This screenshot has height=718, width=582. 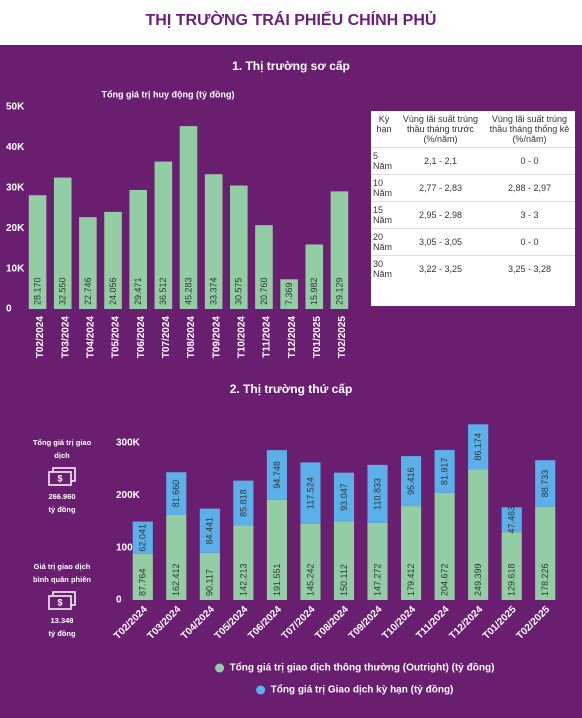 I want to click on data-label: 162.412, so click(x=176, y=579).